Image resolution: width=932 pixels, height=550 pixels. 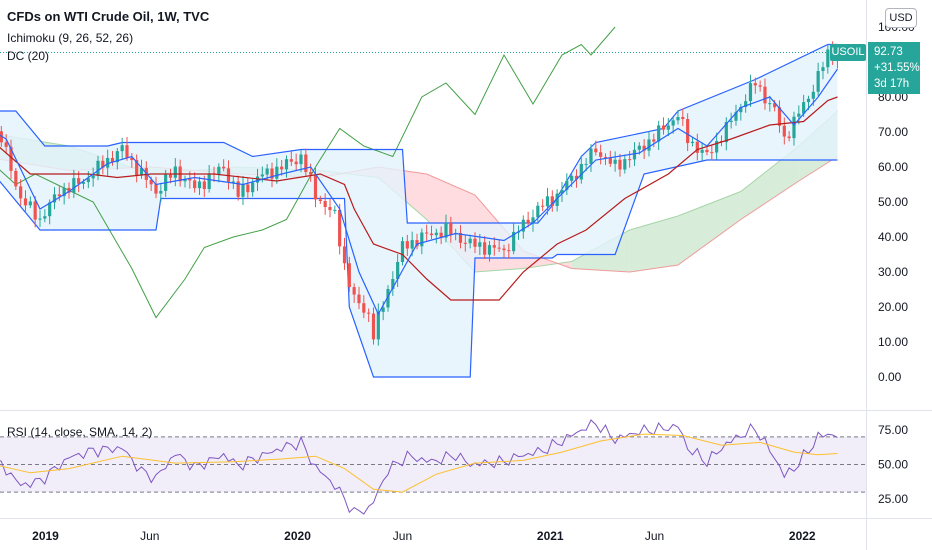 What do you see at coordinates (890, 377) in the screenshot?
I see `price-tick-label: 0.00` at bounding box center [890, 377].